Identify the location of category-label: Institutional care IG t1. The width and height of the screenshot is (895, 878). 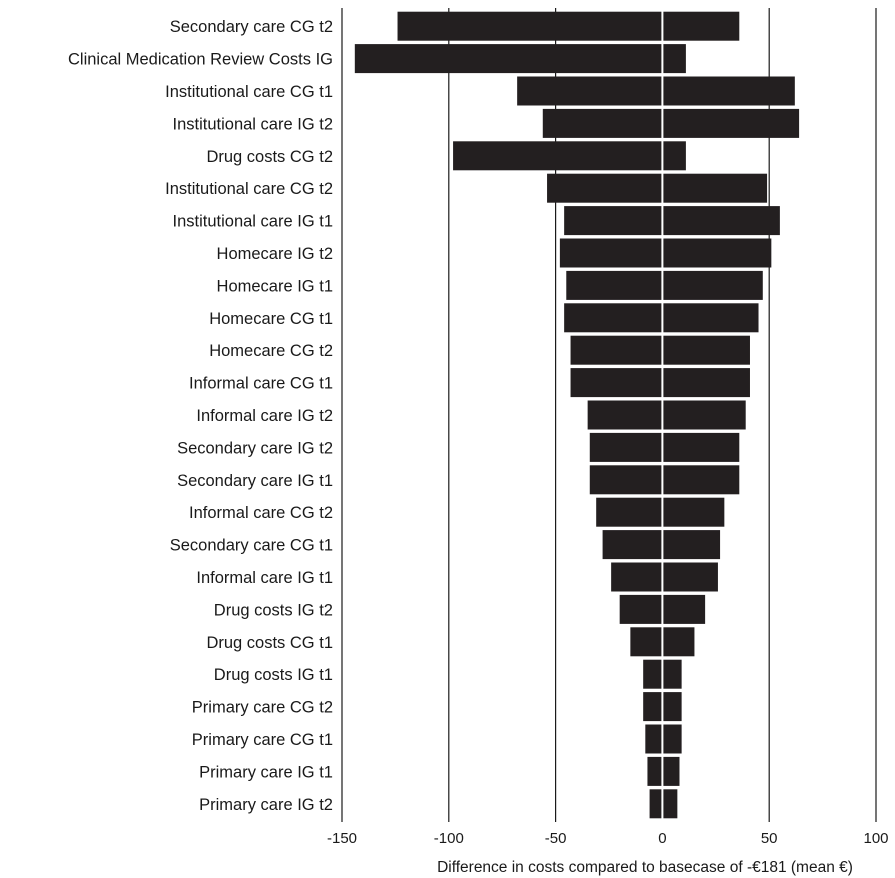
(253, 222).